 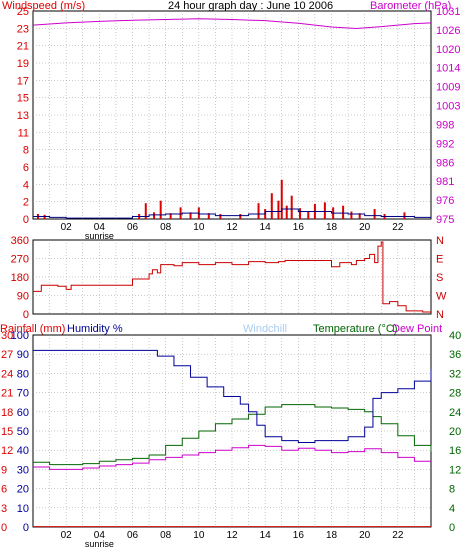 What do you see at coordinates (23, 470) in the screenshot?
I see `humidity-tick-label: 30` at bounding box center [23, 470].